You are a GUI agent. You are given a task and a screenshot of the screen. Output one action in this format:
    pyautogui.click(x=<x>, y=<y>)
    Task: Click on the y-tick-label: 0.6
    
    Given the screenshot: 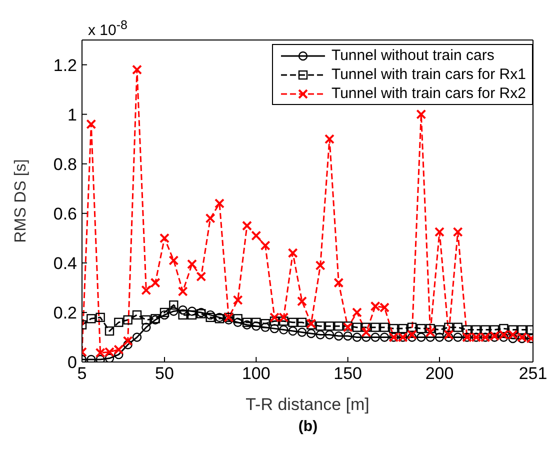 What is the action you would take?
    pyautogui.click(x=65, y=214)
    